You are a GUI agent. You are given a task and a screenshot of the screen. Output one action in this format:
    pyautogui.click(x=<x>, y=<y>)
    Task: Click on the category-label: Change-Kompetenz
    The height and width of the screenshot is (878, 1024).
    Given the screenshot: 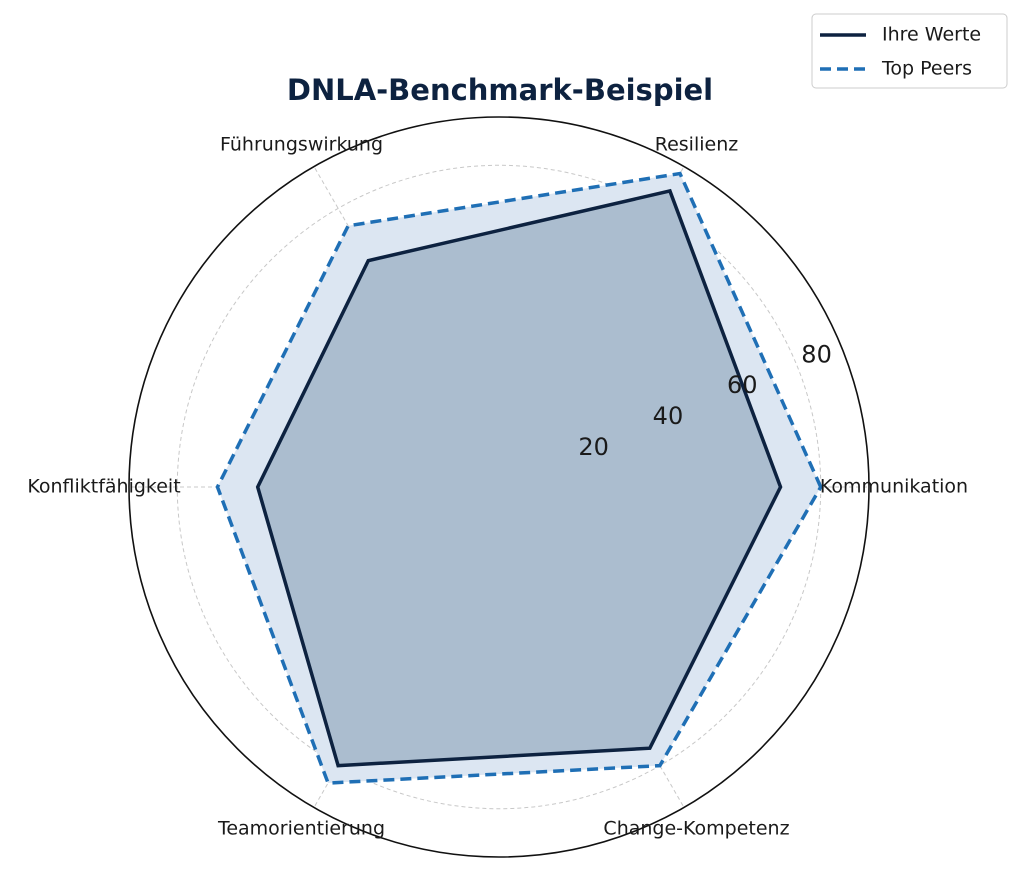 What is the action you would take?
    pyautogui.click(x=696, y=829)
    